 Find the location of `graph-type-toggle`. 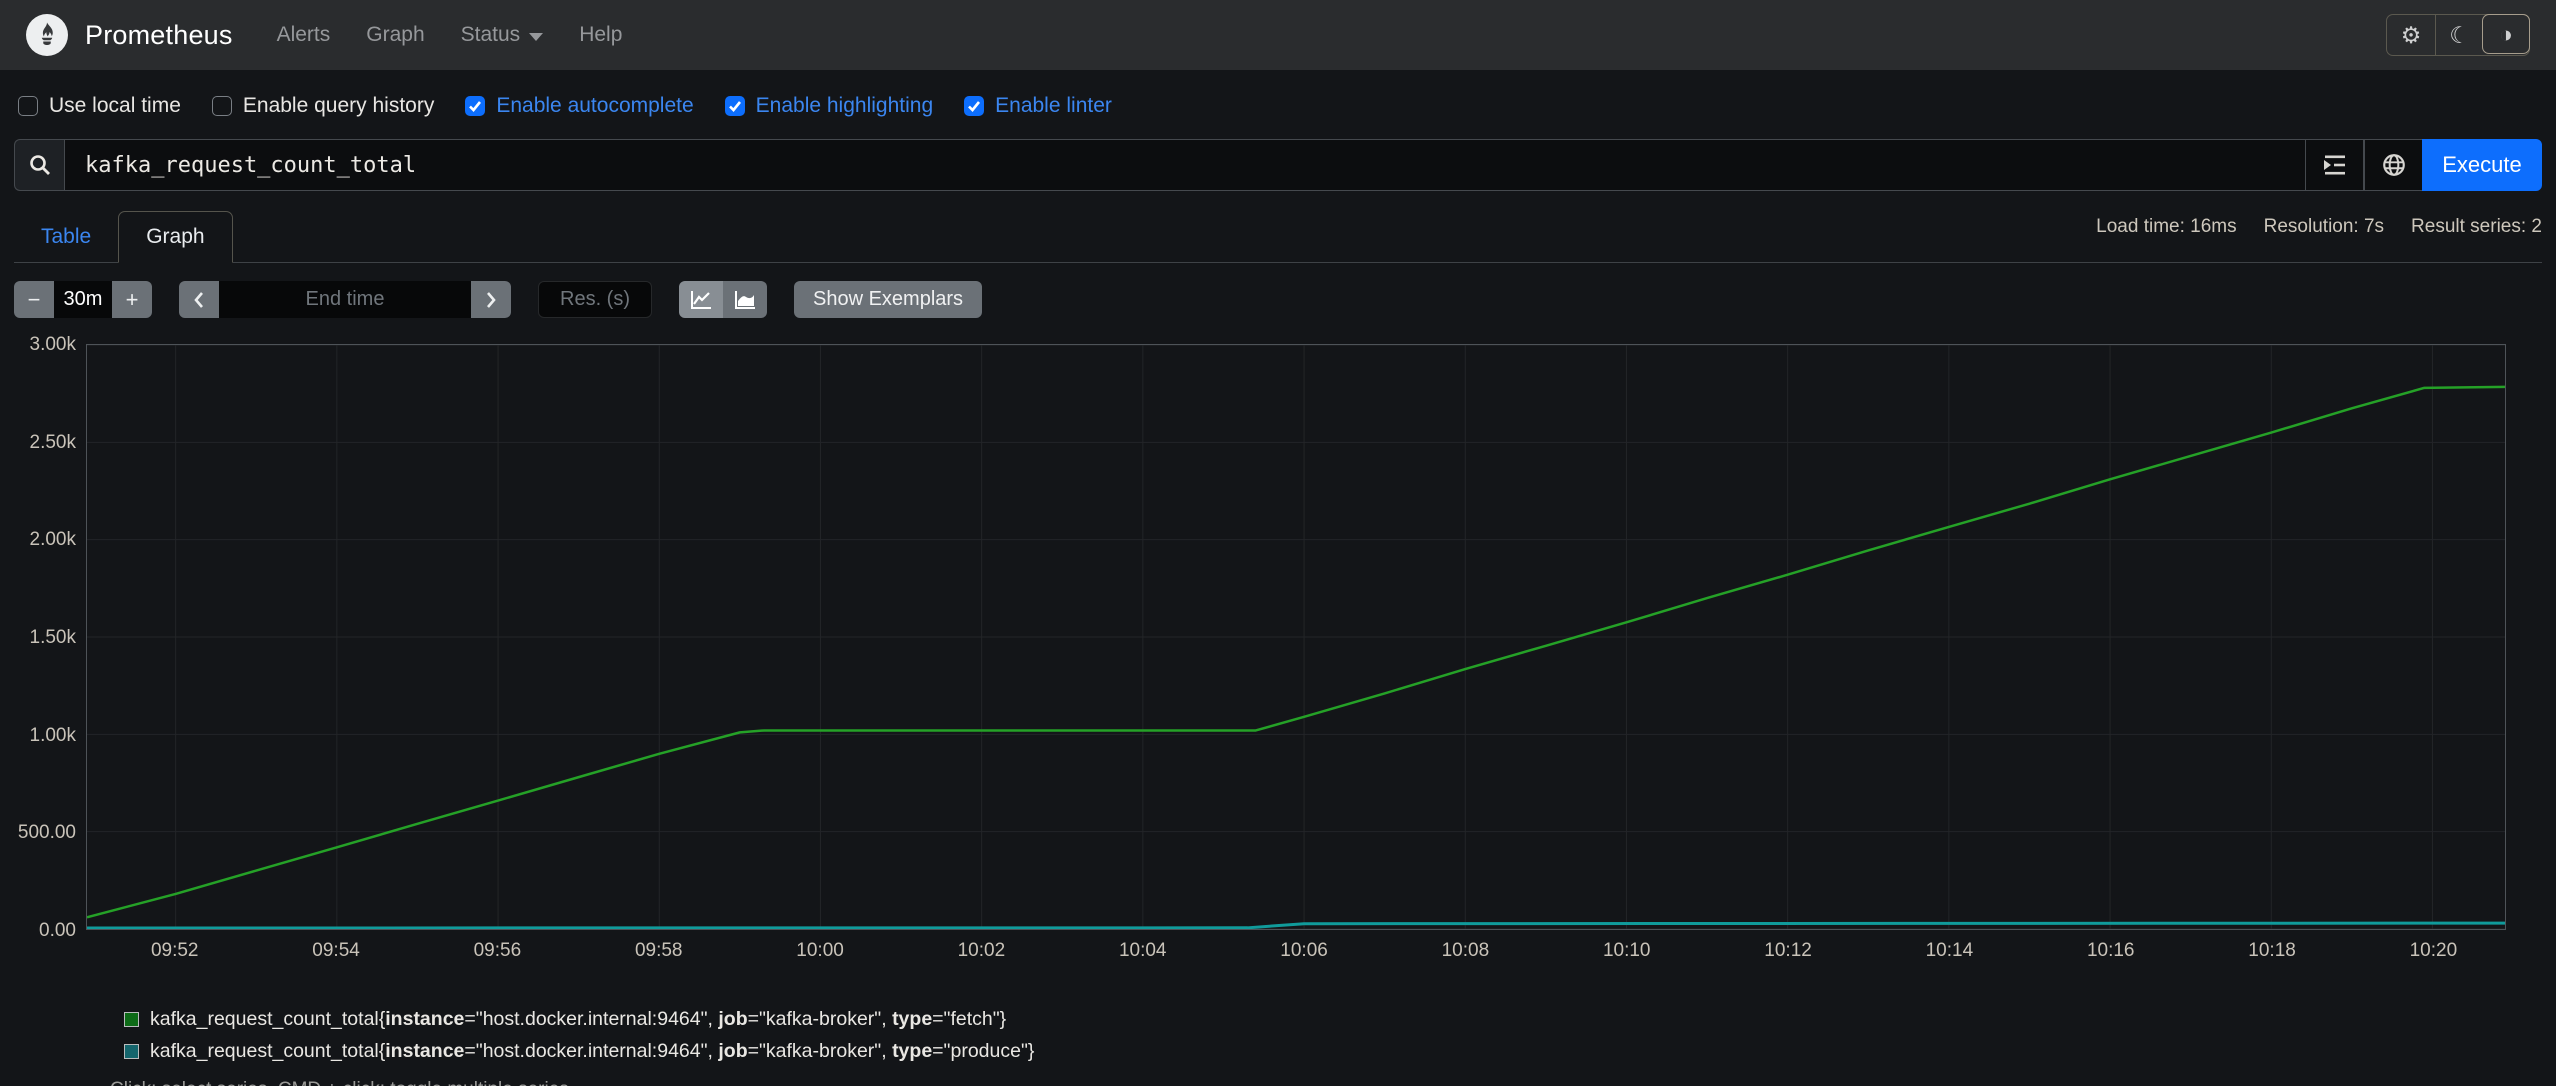

graph-type-toggle is located at coordinates (723, 299).